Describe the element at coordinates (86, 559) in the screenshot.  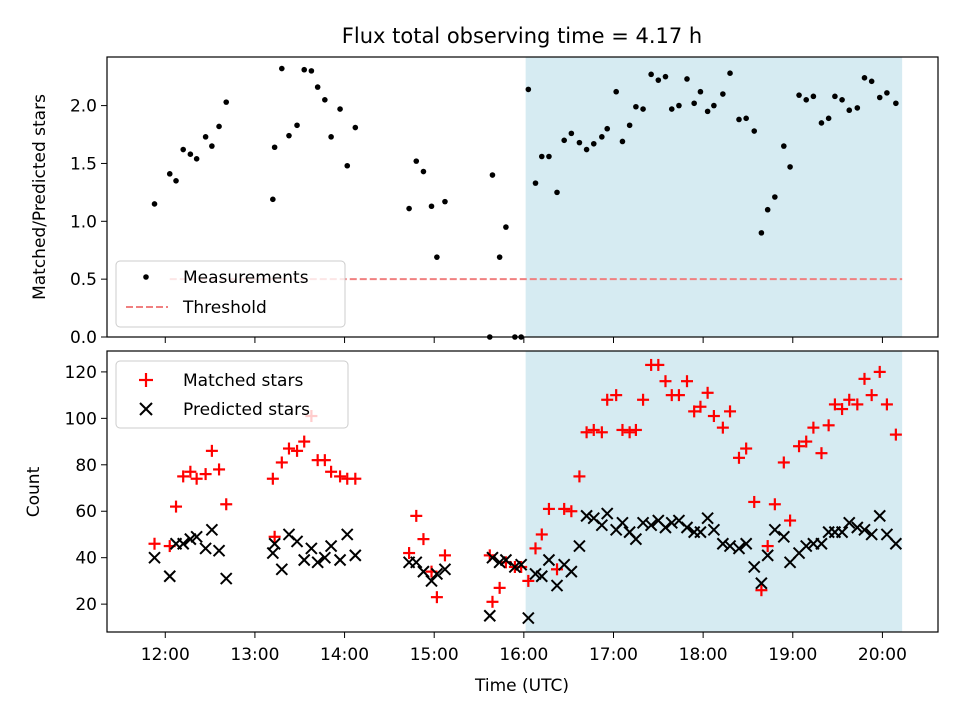
I see `y-tick-label: 40` at that location.